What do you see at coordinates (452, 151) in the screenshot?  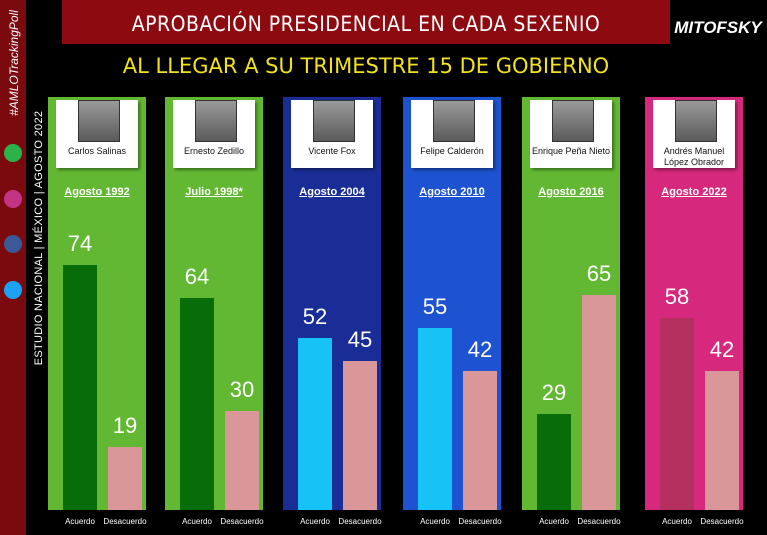 I see `president-name: Felipe Calderón` at bounding box center [452, 151].